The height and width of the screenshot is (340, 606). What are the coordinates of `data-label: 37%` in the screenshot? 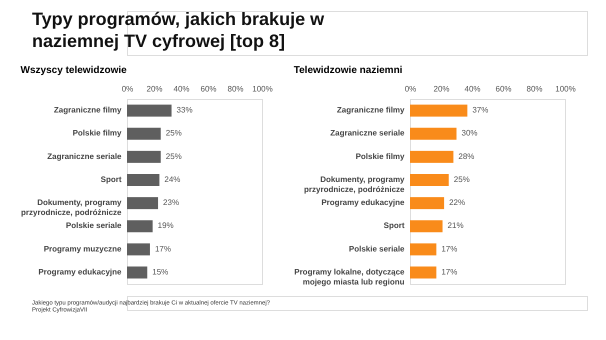 It's located at (480, 110).